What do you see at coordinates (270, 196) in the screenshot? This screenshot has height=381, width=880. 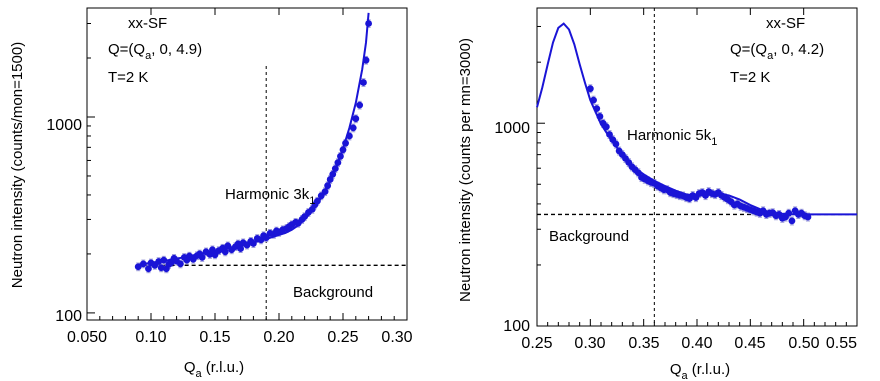 I see `harmonic-label: Harmonic 3k1` at bounding box center [270, 196].